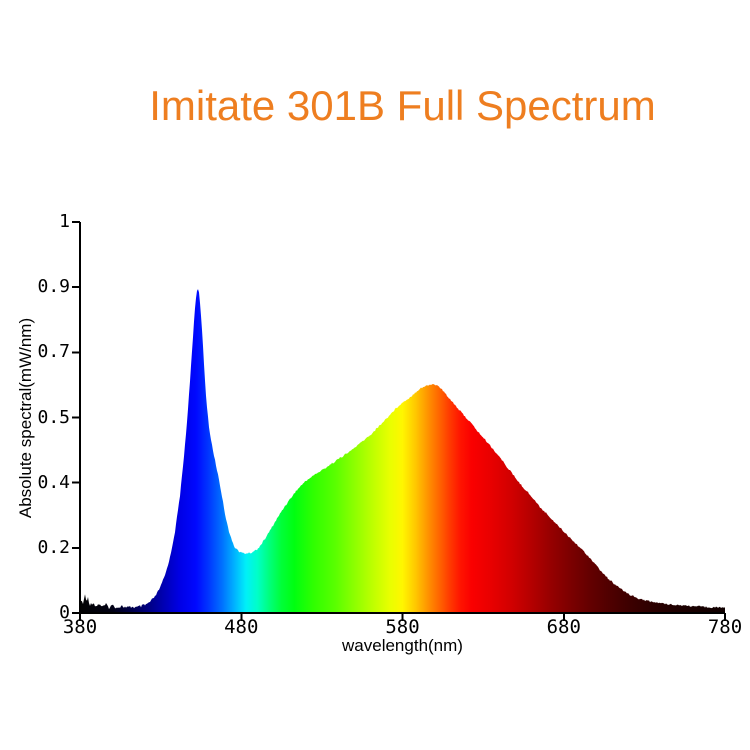  Describe the element at coordinates (64, 221) in the screenshot. I see `y-tick-label: 1` at that location.